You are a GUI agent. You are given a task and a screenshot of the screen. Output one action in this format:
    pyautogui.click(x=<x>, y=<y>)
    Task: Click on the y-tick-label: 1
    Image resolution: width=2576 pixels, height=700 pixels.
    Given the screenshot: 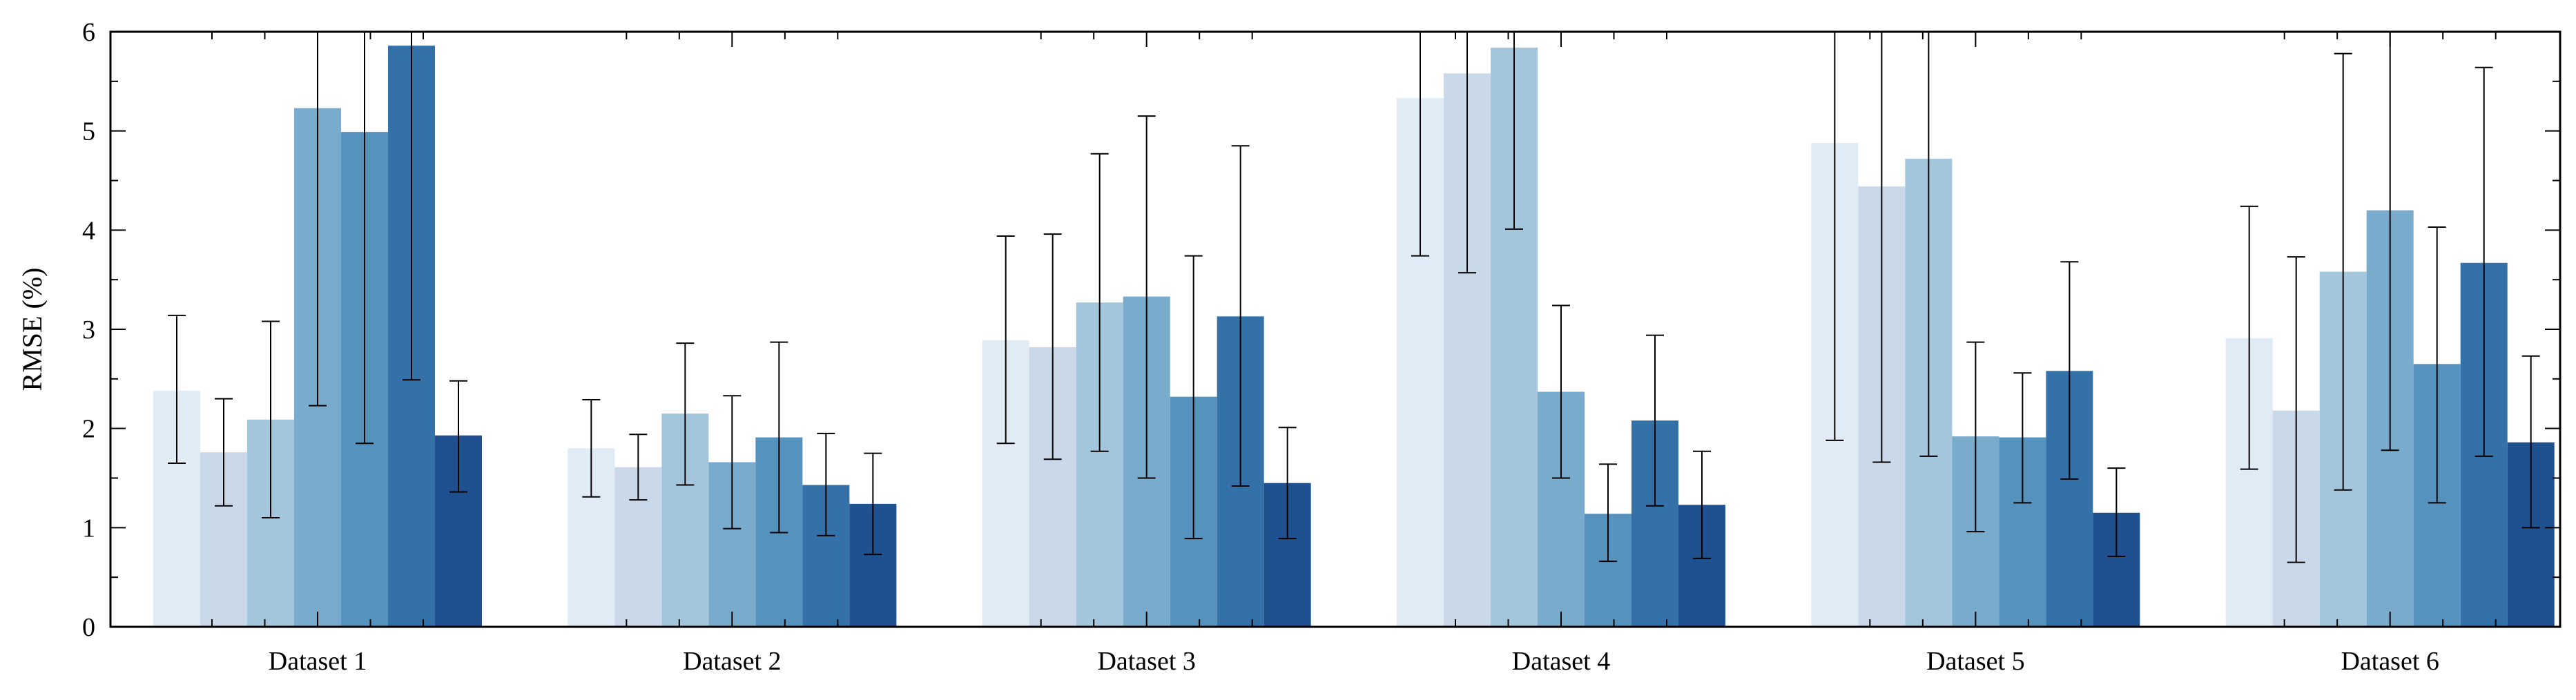 What is the action you would take?
    pyautogui.click(x=88, y=528)
    